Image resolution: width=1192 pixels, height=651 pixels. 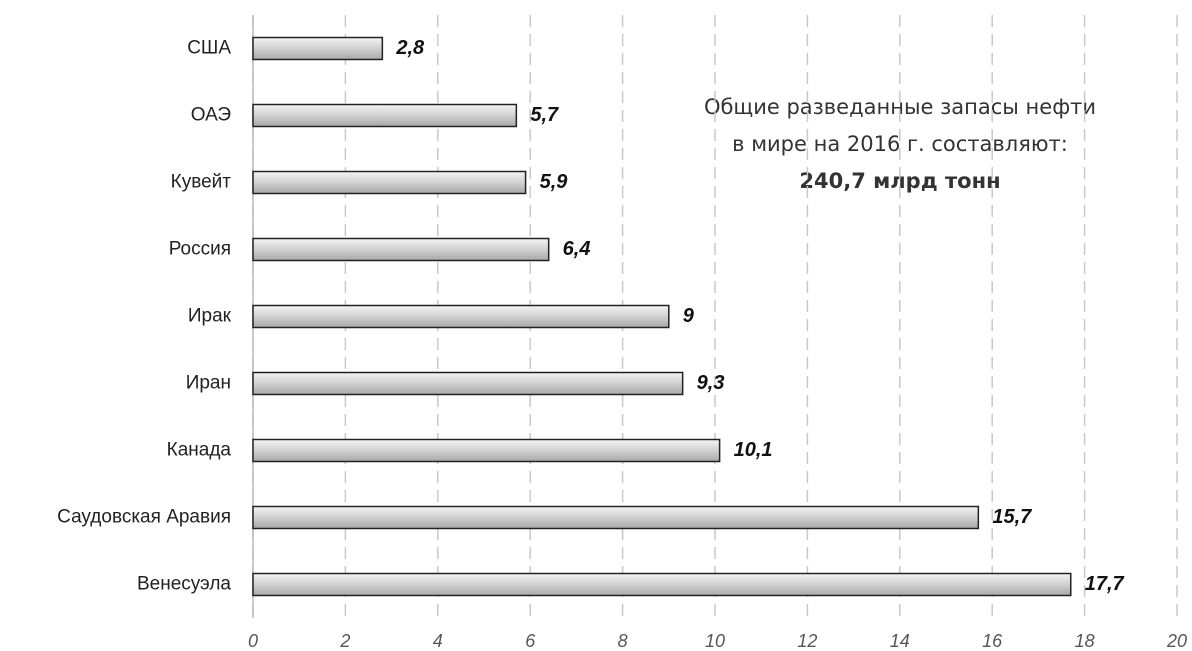 What do you see at coordinates (438, 641) in the screenshot?
I see `x-tick-label: 4` at bounding box center [438, 641].